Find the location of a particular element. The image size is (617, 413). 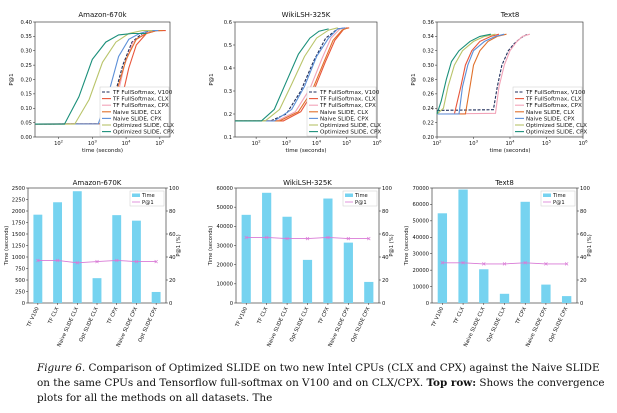

y-tick-label: 0.25 is located at coordinates (26, 66).